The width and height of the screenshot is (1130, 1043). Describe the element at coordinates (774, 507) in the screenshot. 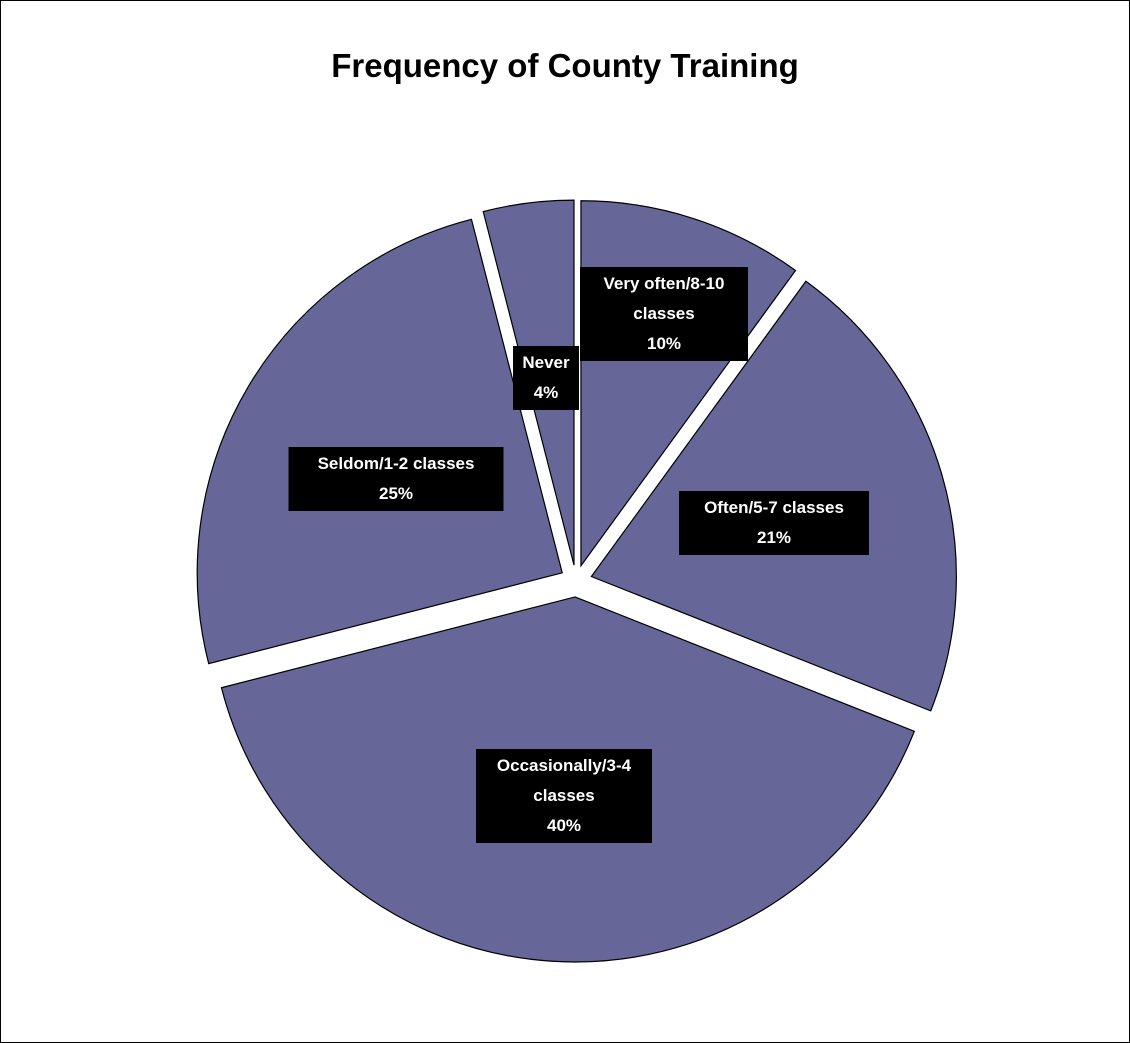

I see `category-label: Often/5-7 classes` at that location.